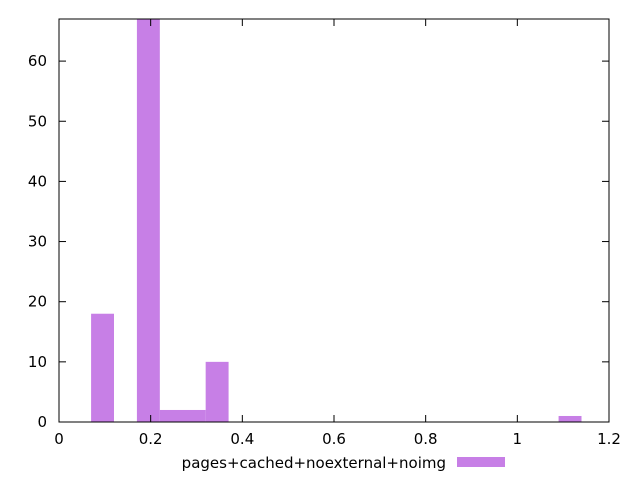 The width and height of the screenshot is (640, 480). What do you see at coordinates (426, 439) in the screenshot?
I see `x-tick-label: 0.8` at bounding box center [426, 439].